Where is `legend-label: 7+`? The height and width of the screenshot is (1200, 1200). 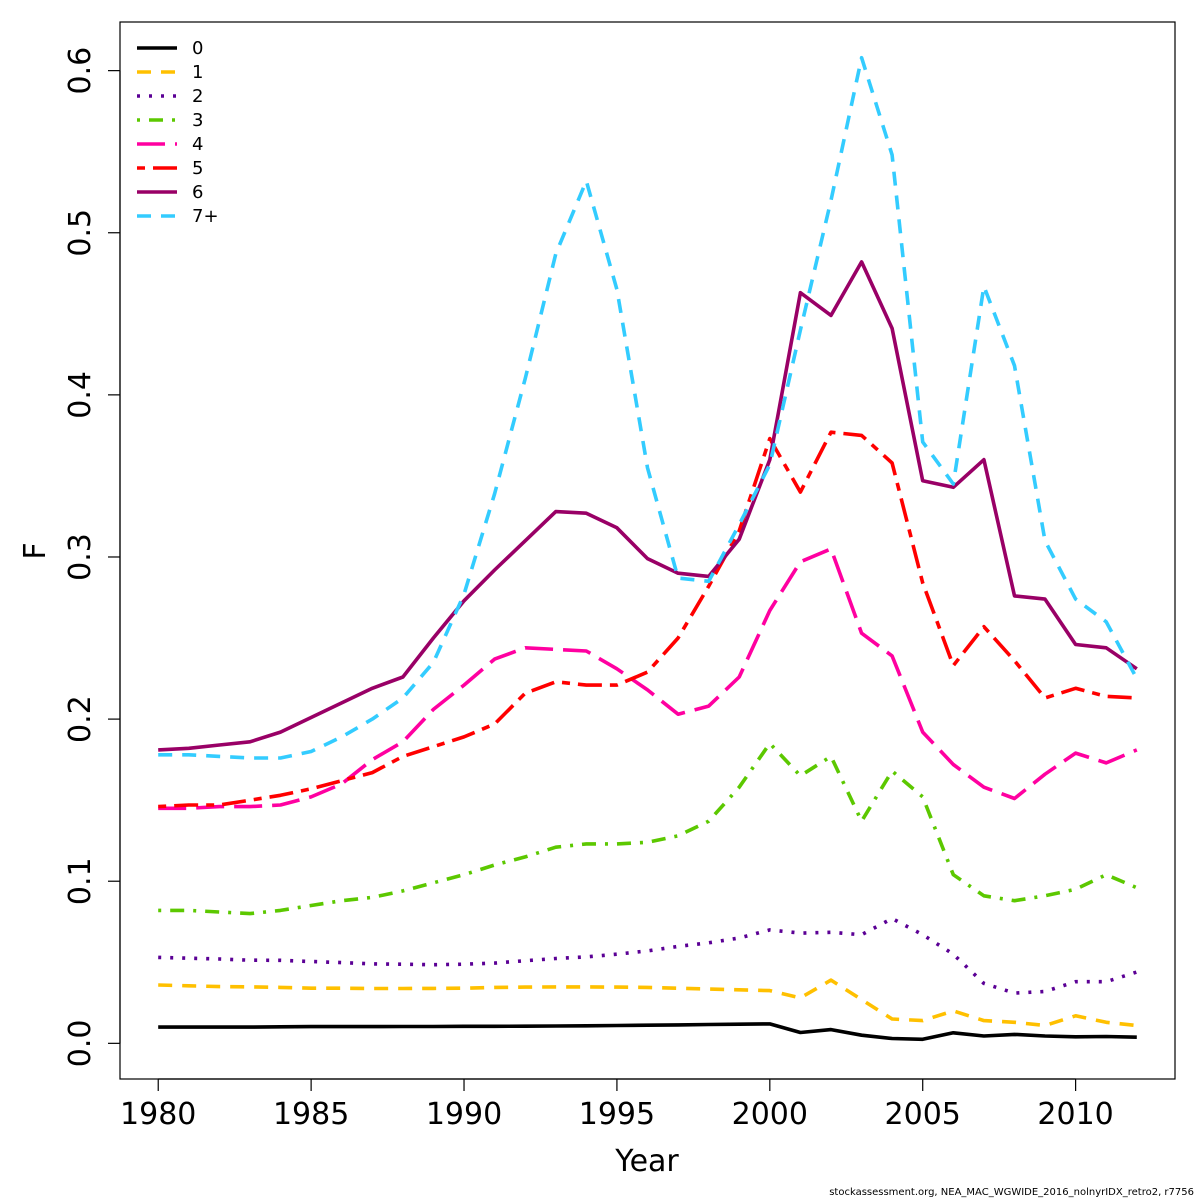 legend-label: 7+ is located at coordinates (205, 216).